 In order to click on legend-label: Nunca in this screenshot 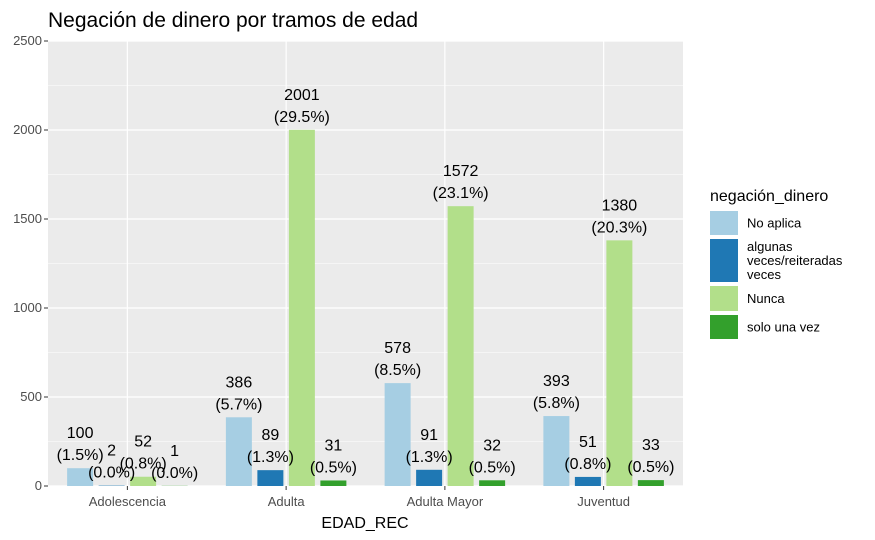, I will do `click(766, 298)`.